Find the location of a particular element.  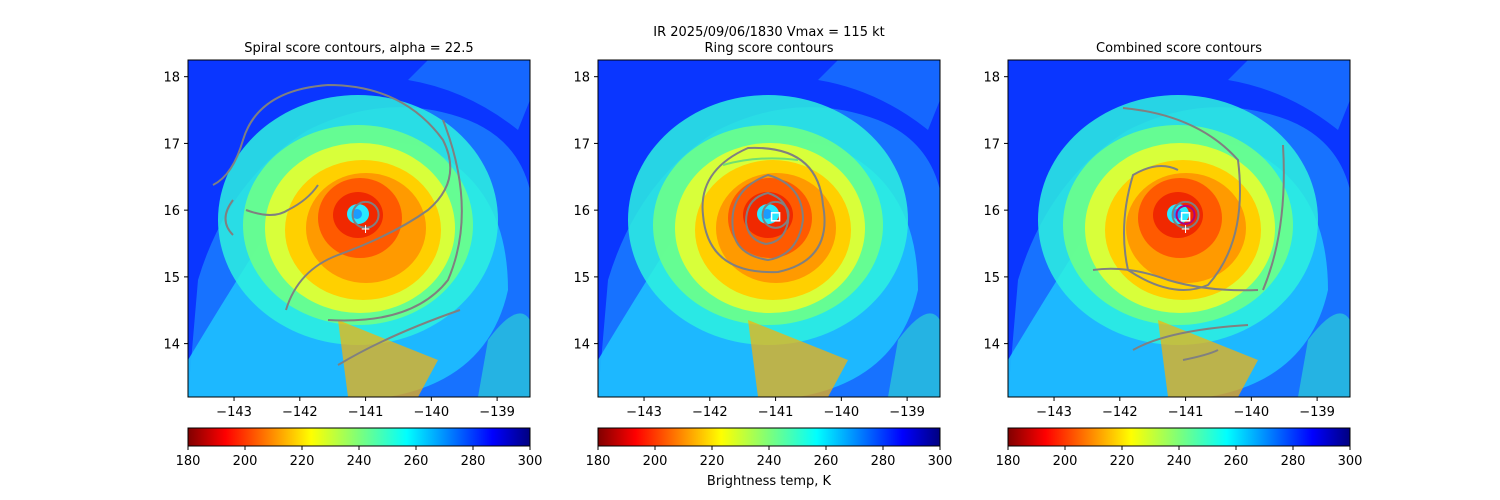

panel-title: Spiral score contours, alpha = 22.5 is located at coordinates (358, 48).